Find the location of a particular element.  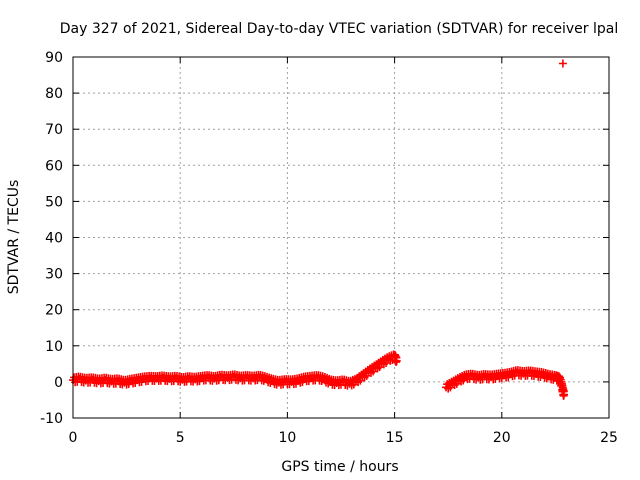

y-tick-label: 50 is located at coordinates (54, 202).